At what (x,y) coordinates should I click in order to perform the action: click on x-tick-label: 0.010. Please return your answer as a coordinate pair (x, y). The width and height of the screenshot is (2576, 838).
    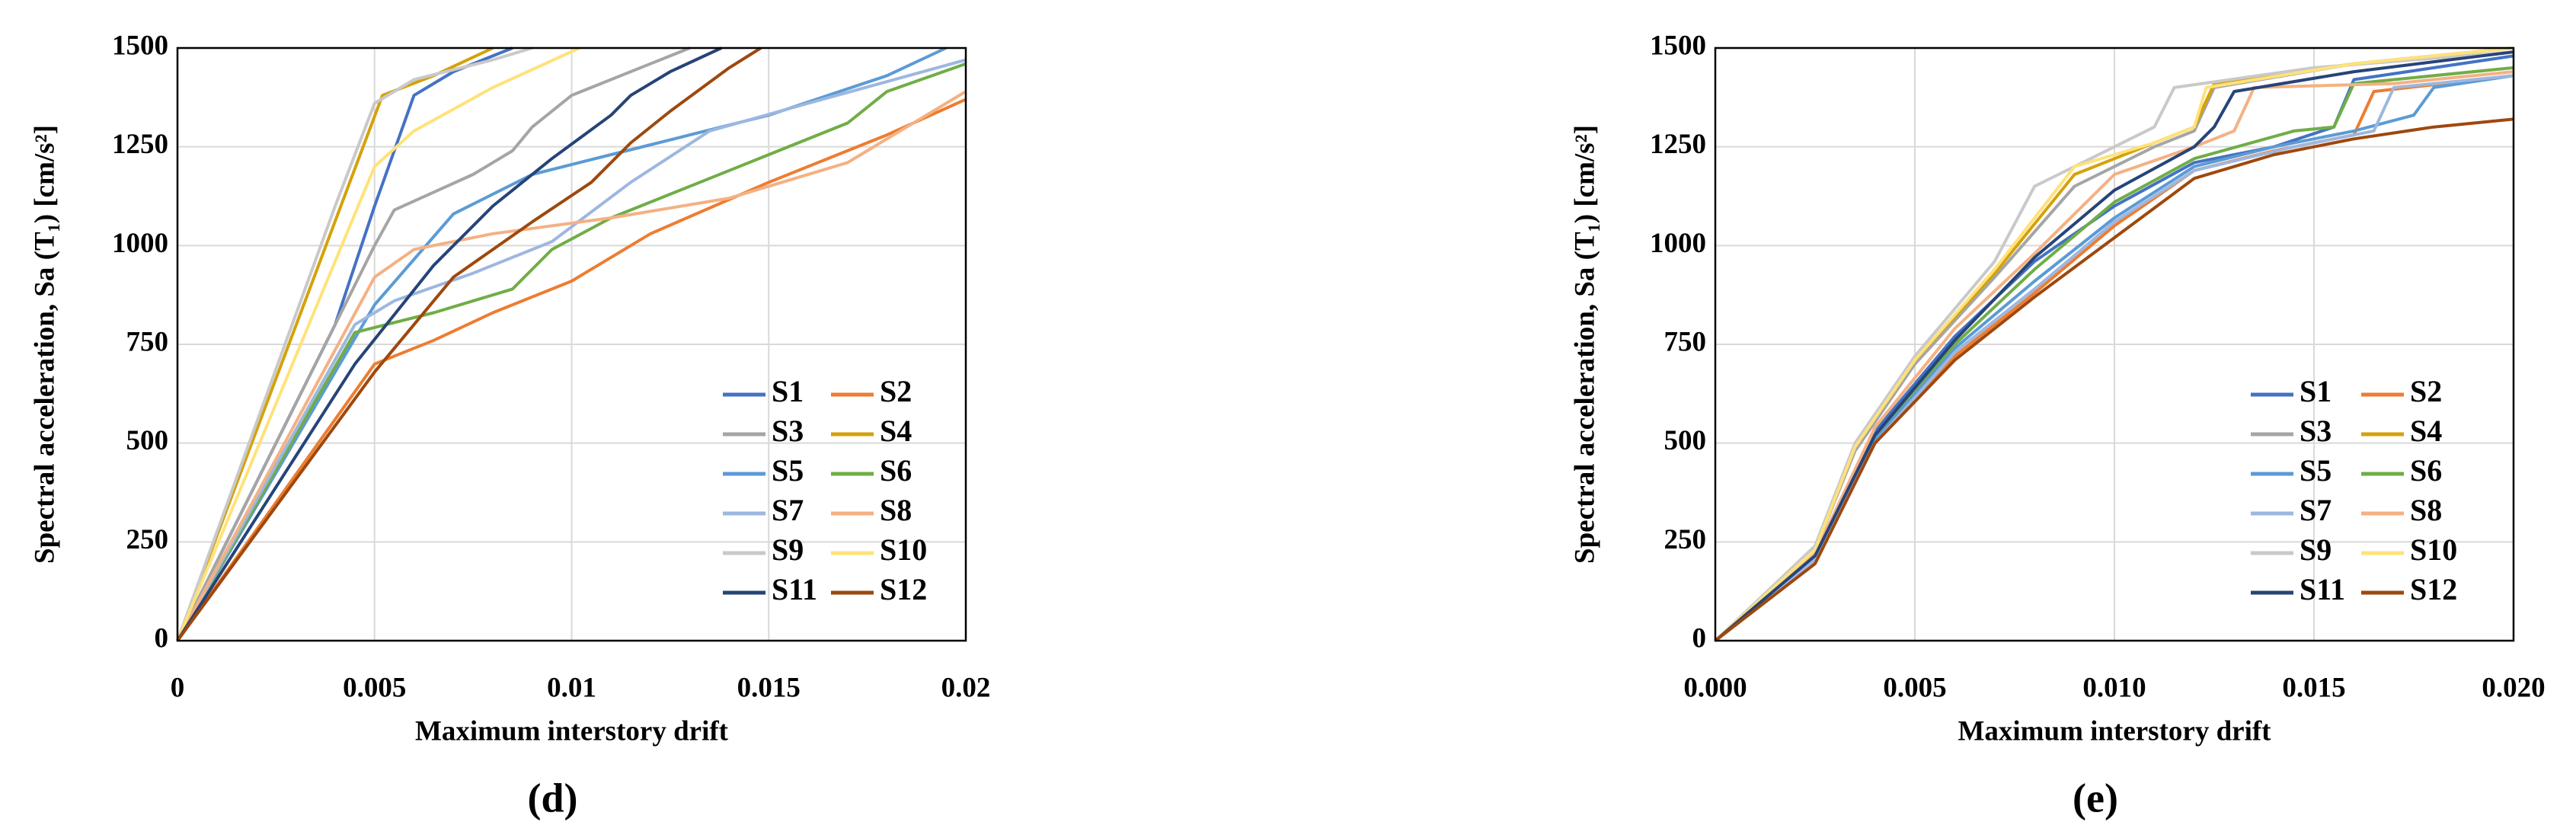
    Looking at the image, I should click on (2114, 687).